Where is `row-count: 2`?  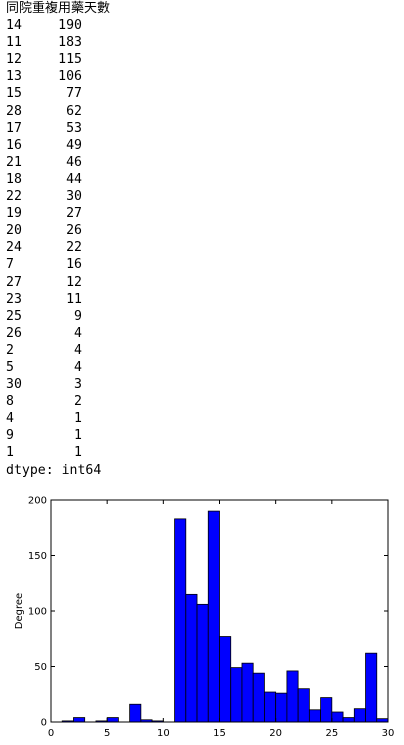 row-count: 2 is located at coordinates (78, 402).